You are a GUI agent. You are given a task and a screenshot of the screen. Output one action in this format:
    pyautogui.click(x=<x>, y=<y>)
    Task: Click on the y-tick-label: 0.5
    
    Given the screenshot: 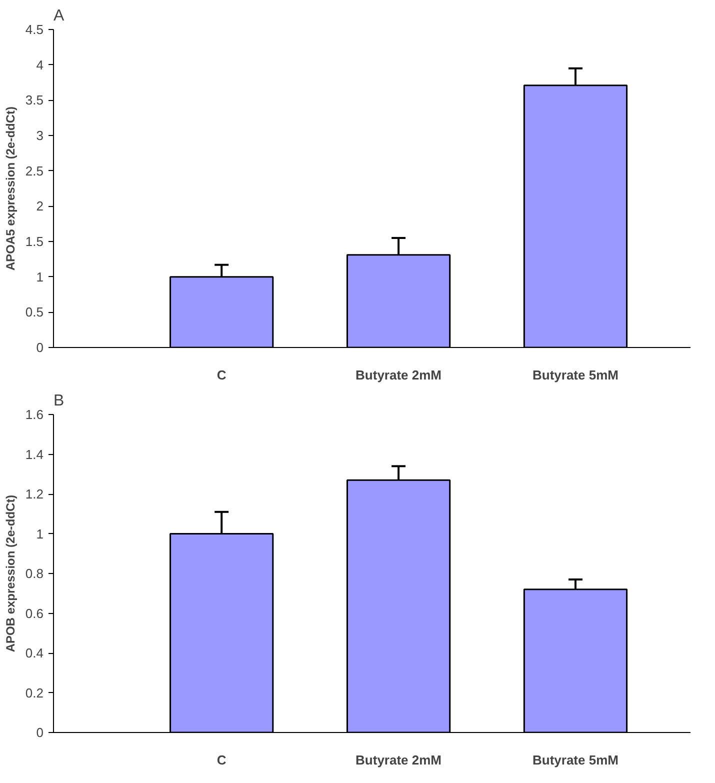 What is the action you would take?
    pyautogui.click(x=34, y=312)
    